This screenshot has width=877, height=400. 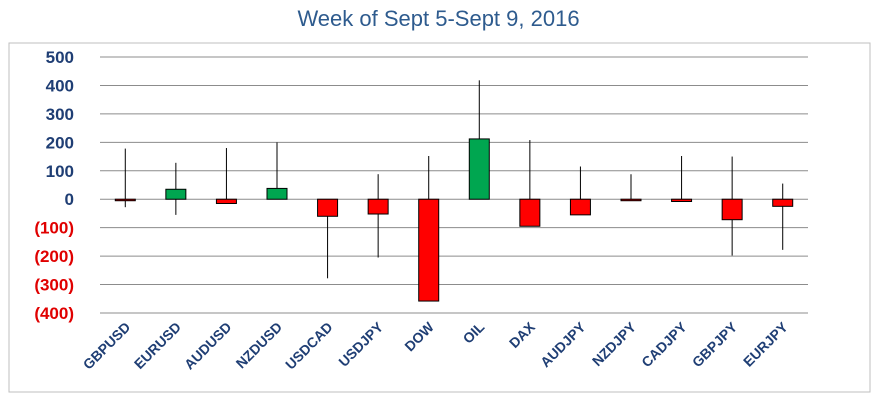 I want to click on x-category-label: GBPJPY, so click(x=715, y=344).